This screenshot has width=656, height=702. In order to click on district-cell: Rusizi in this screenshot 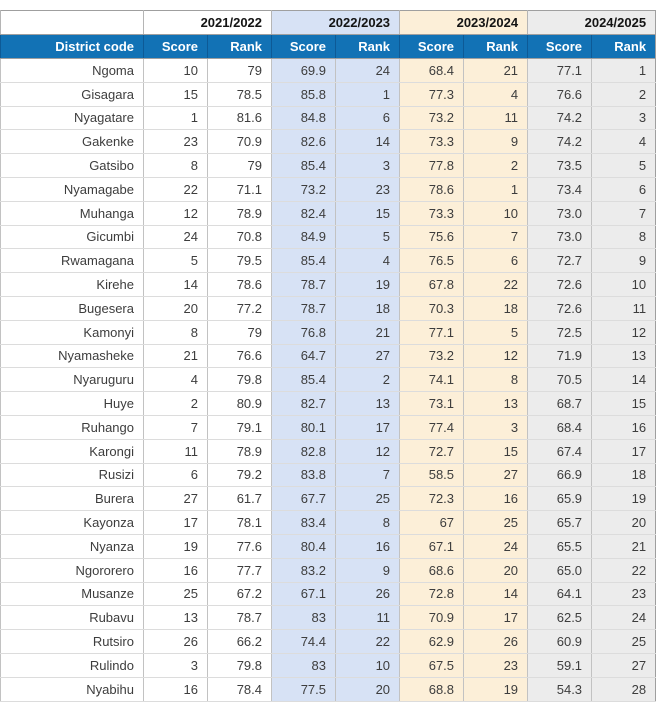, I will do `click(72, 475)`.